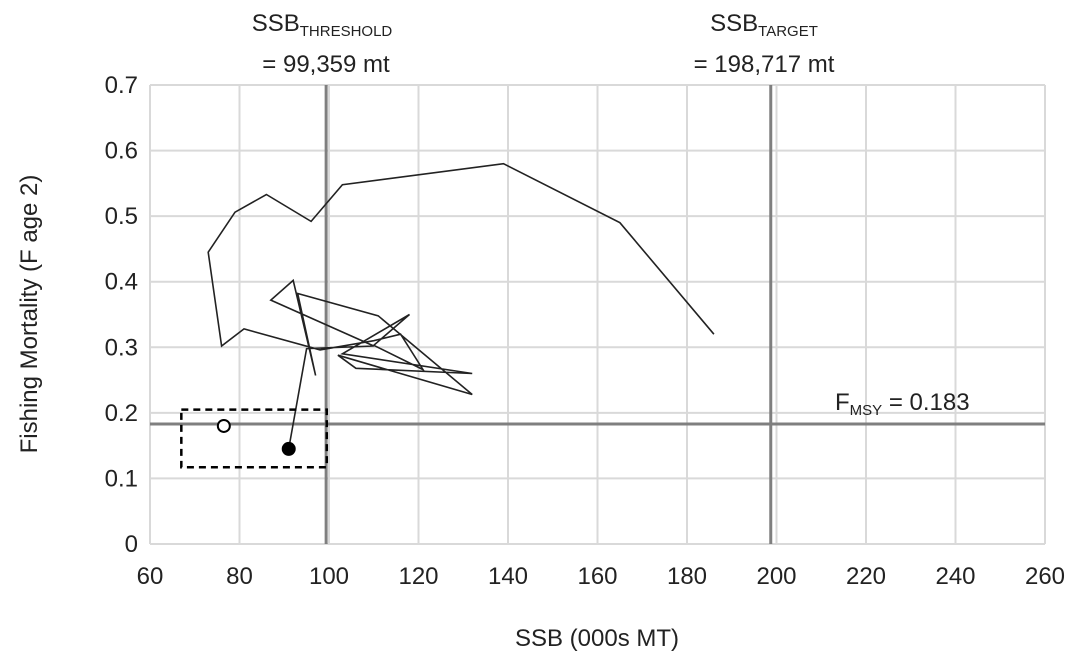  What do you see at coordinates (1045, 576) in the screenshot?
I see `x-tick-label: 260` at bounding box center [1045, 576].